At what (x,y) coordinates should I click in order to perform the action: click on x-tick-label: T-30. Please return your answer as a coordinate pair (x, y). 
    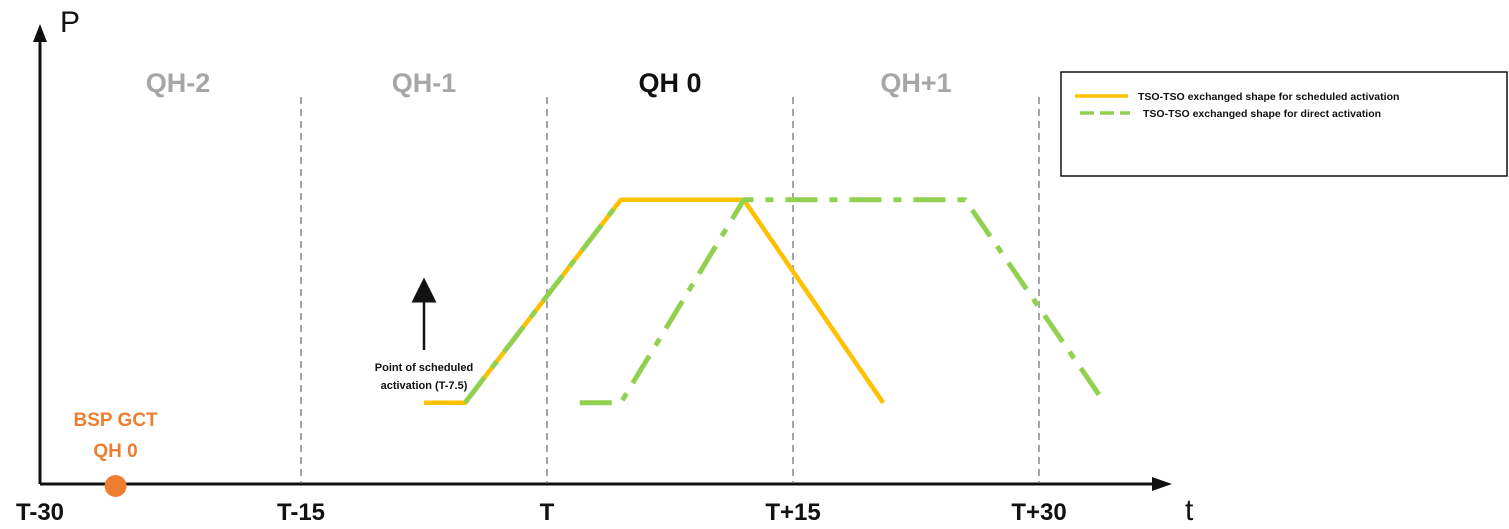
    Looking at the image, I should click on (40, 512).